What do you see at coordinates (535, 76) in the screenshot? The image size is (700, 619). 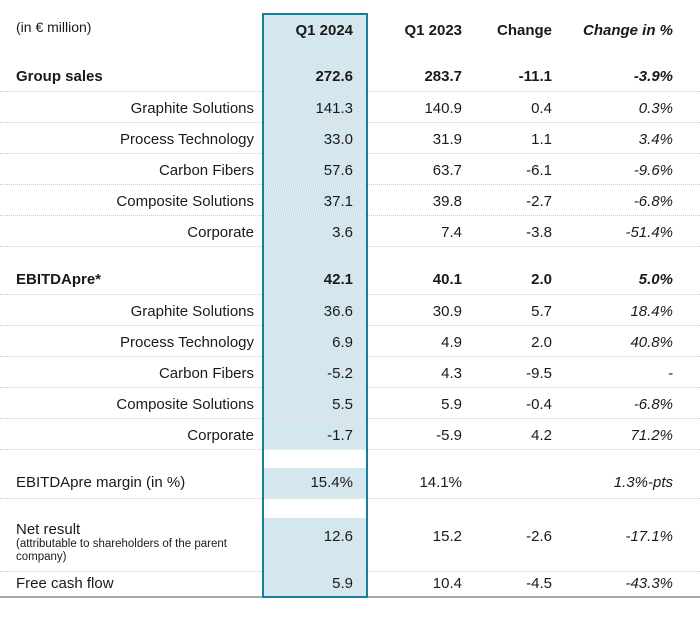 I see `value-change: -11.1` at bounding box center [535, 76].